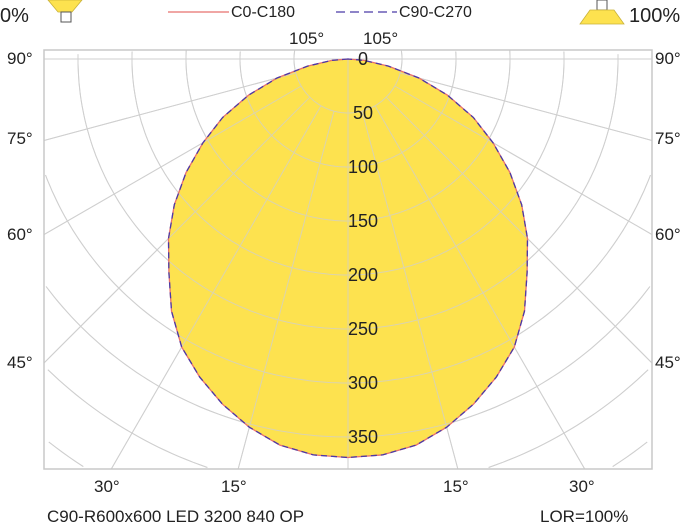 The image size is (697, 532). What do you see at coordinates (263, 12) in the screenshot?
I see `legend-label-c0-c180: C0-C180` at bounding box center [263, 12].